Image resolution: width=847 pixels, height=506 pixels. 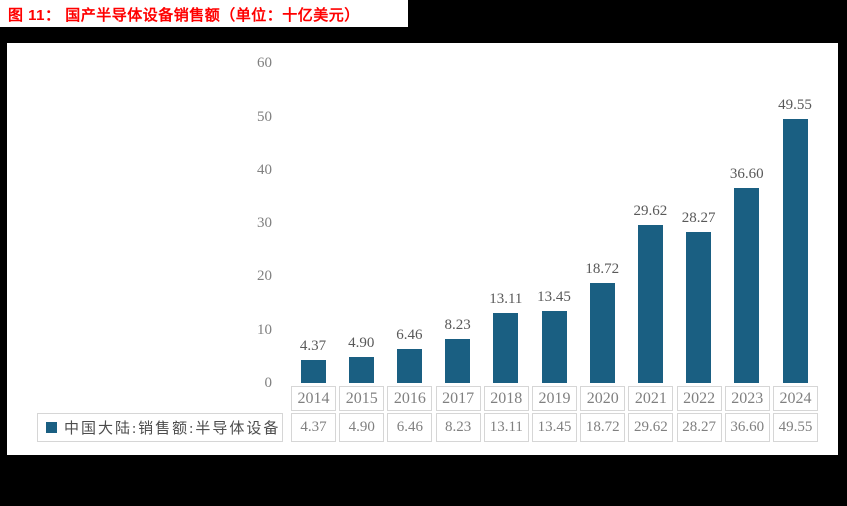 What do you see at coordinates (795, 250) in the screenshot?
I see `bar-2024` at bounding box center [795, 250].